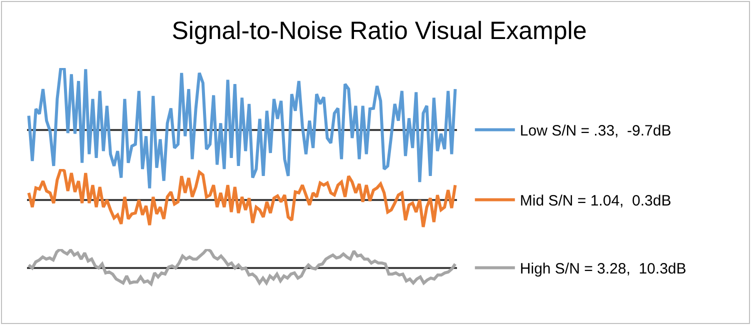  Describe the element at coordinates (379, 30) in the screenshot. I see `chart-title: Signal-to-Noise Ratio Visual Example` at that location.